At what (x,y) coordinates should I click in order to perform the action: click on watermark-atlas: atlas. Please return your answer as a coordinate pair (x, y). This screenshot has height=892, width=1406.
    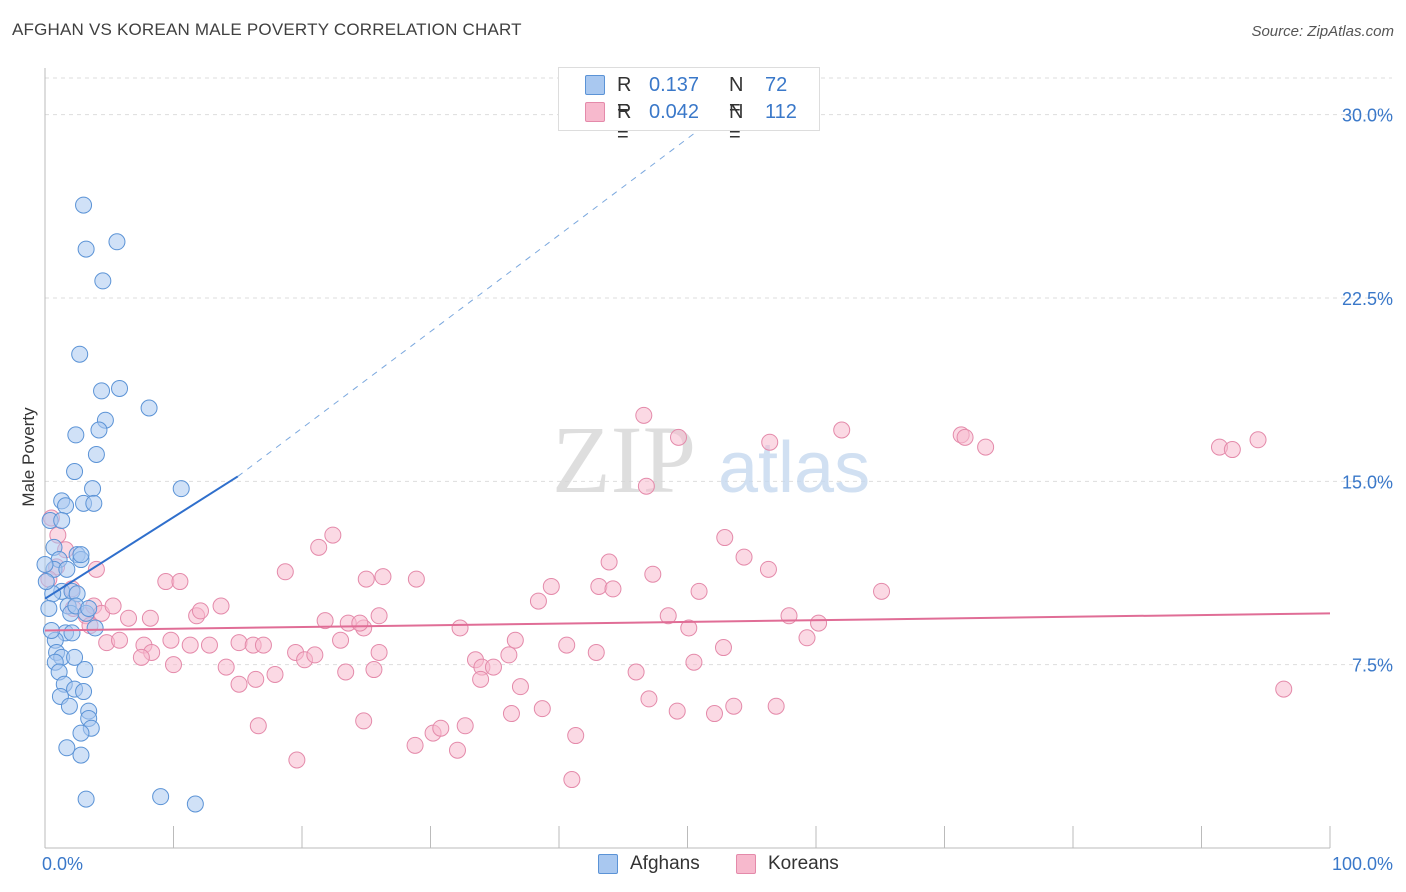
    Looking at the image, I should click on (794, 468).